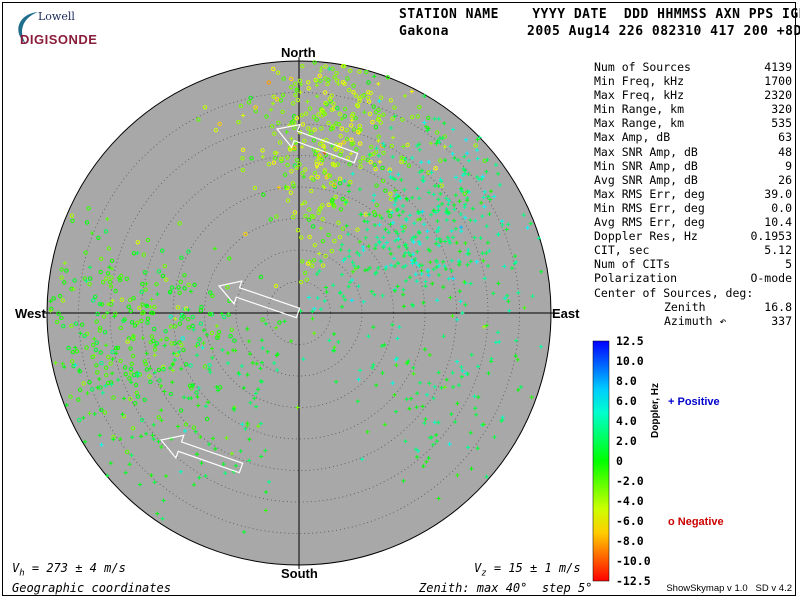  Describe the element at coordinates (693, 137) in the screenshot. I see `stat-row: Max Amp, dB 63` at that location.